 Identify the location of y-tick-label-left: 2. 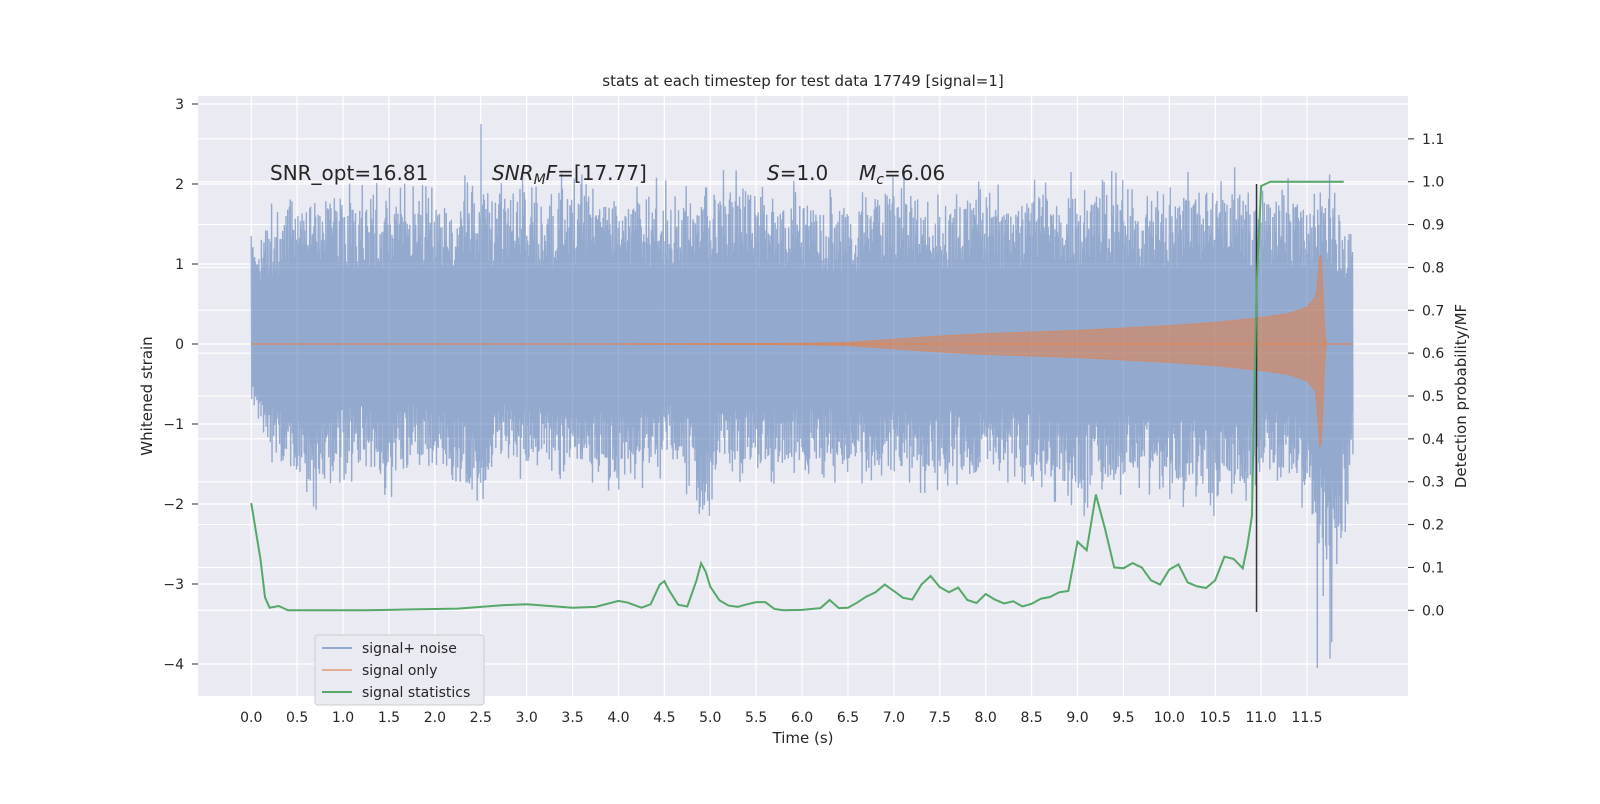
(179, 185).